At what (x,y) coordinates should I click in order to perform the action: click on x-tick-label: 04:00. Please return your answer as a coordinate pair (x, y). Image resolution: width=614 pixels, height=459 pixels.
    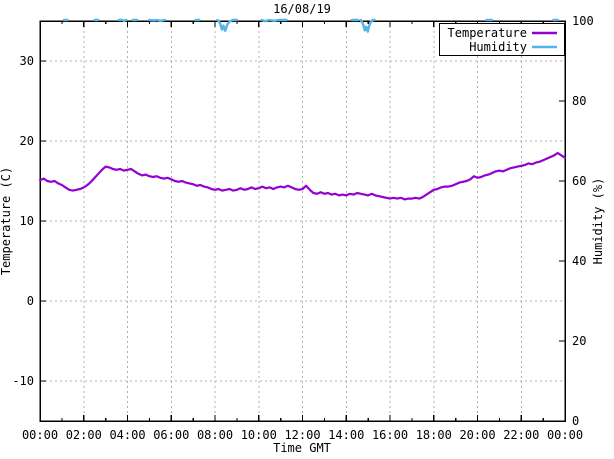
    Looking at the image, I should click on (127, 435).